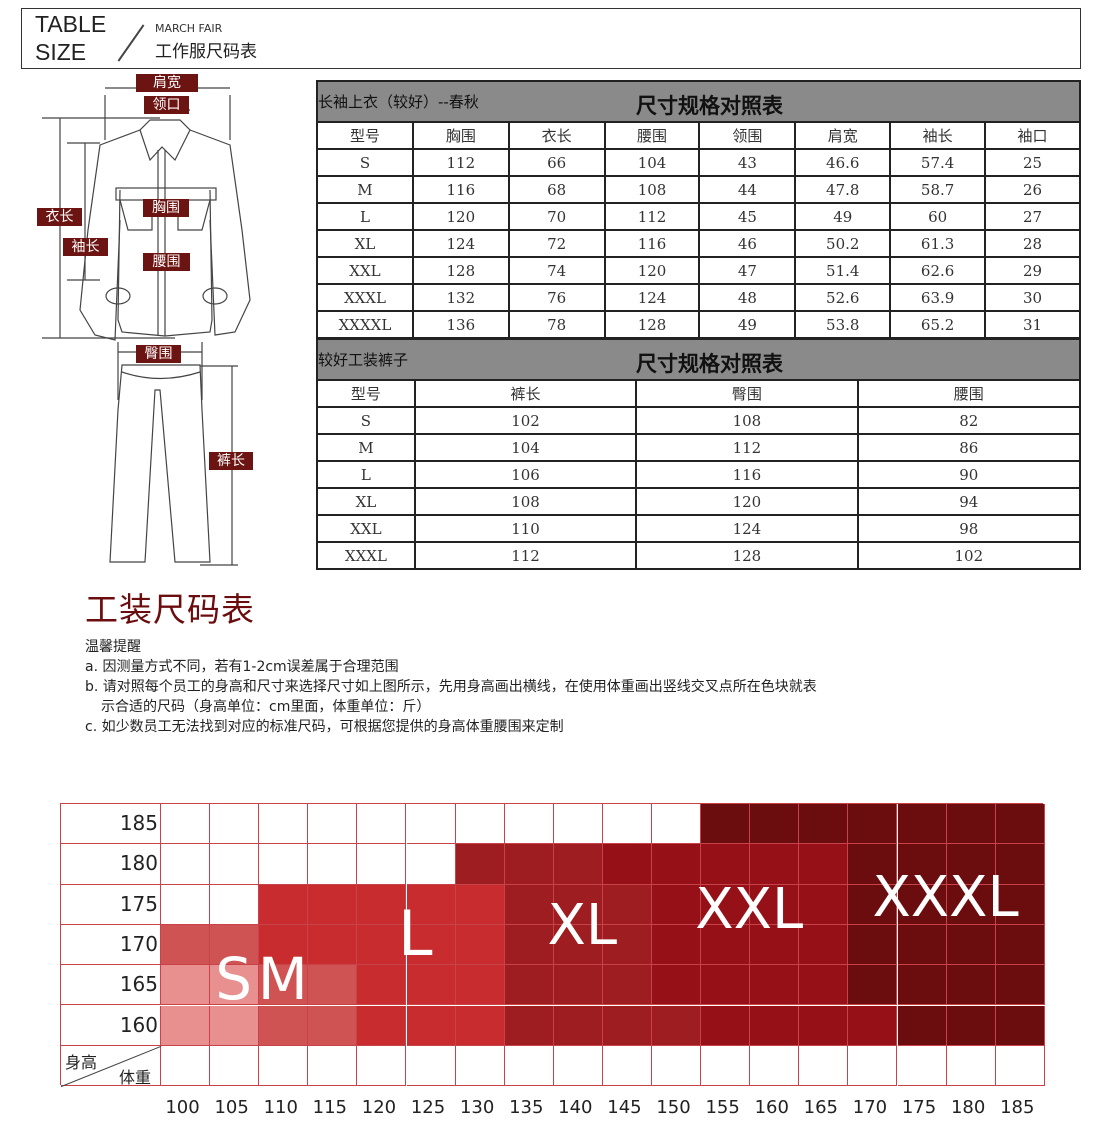  What do you see at coordinates (170, 609) in the screenshot?
I see `notes-heading: 工装尺码表` at bounding box center [170, 609].